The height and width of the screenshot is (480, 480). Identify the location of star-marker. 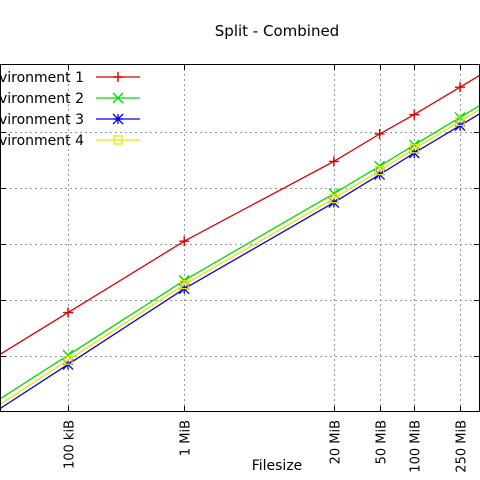
(118, 119).